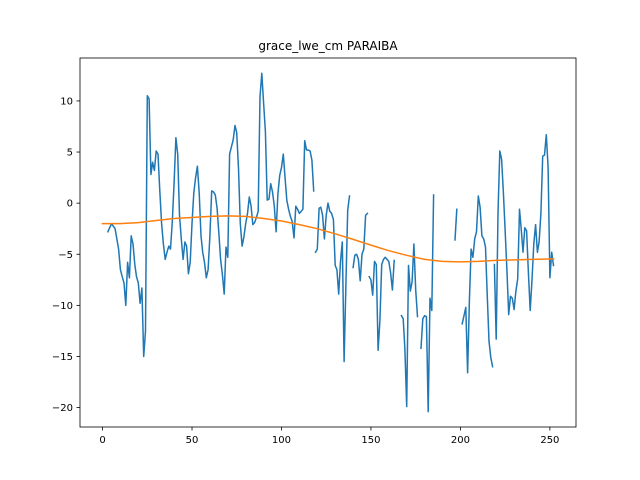  I want to click on y-tick-label: 0, so click(70, 204).